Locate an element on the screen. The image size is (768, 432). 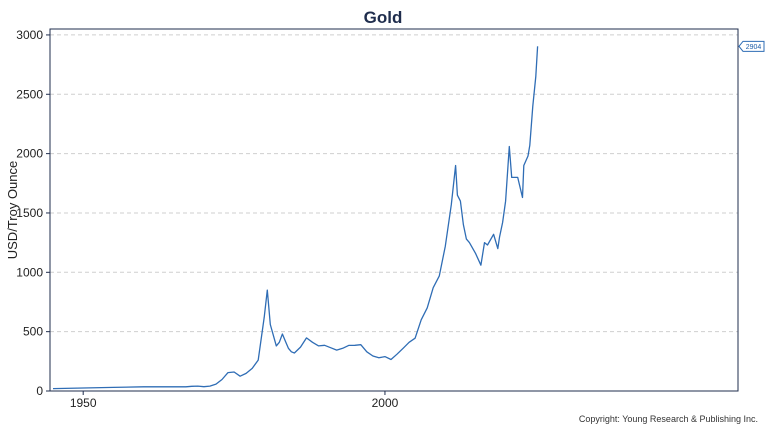
y-tick-label-2500: 2500 is located at coordinates (29, 94).